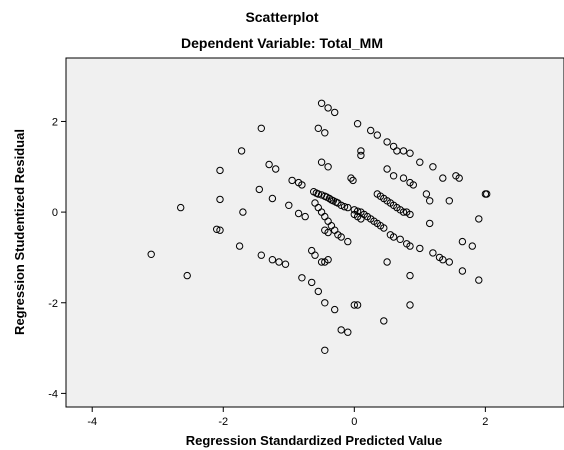 This screenshot has height=450, width=564. Describe the element at coordinates (282, 43) in the screenshot. I see `chart-subtitle: Dependent Variable: Total_MM` at that location.